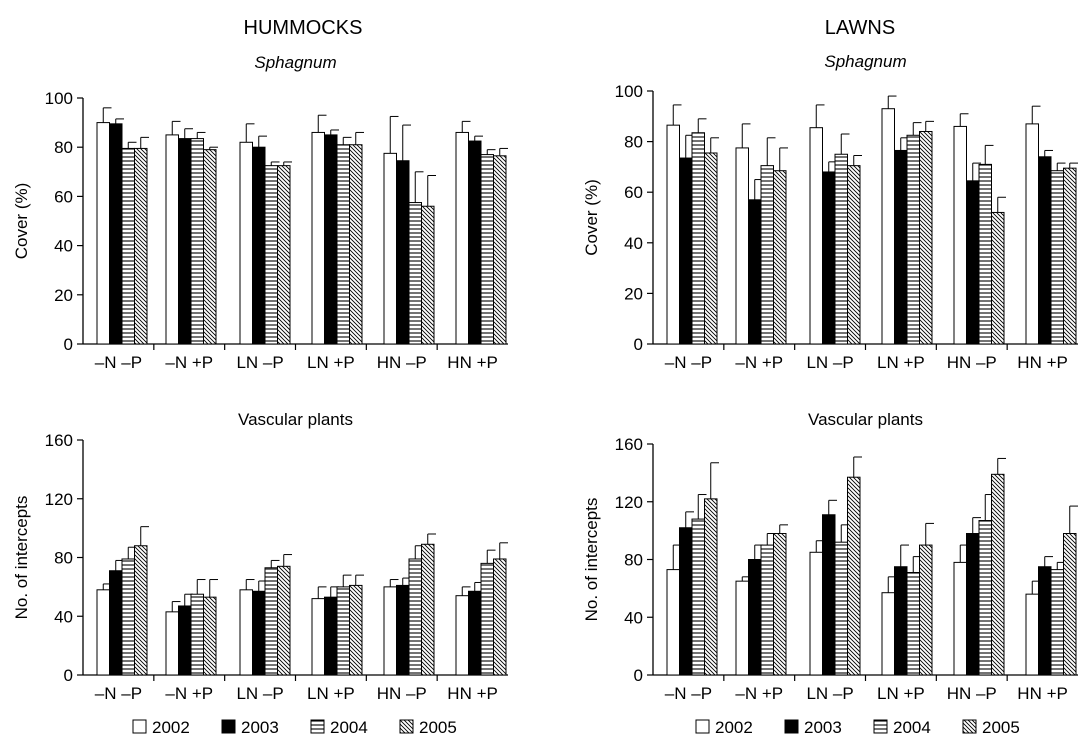 This screenshot has width=1083, height=744. I want to click on legend-label: 2005, so click(1001, 727).